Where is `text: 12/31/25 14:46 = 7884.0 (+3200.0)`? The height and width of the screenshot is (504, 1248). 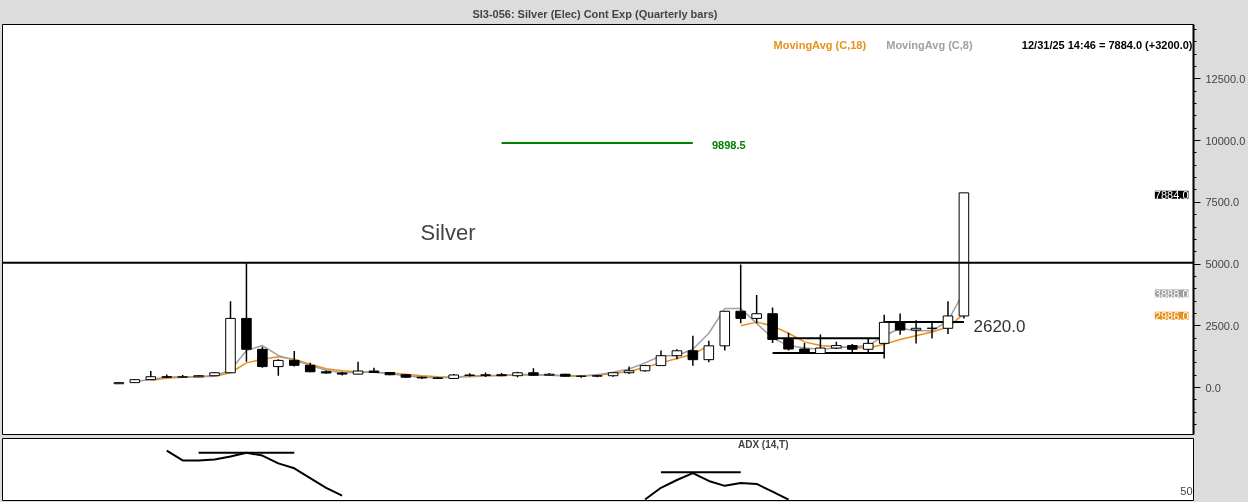
text: 12/31/25 14:46 = 7884.0 (+3200.0) is located at coordinates (1107, 44).